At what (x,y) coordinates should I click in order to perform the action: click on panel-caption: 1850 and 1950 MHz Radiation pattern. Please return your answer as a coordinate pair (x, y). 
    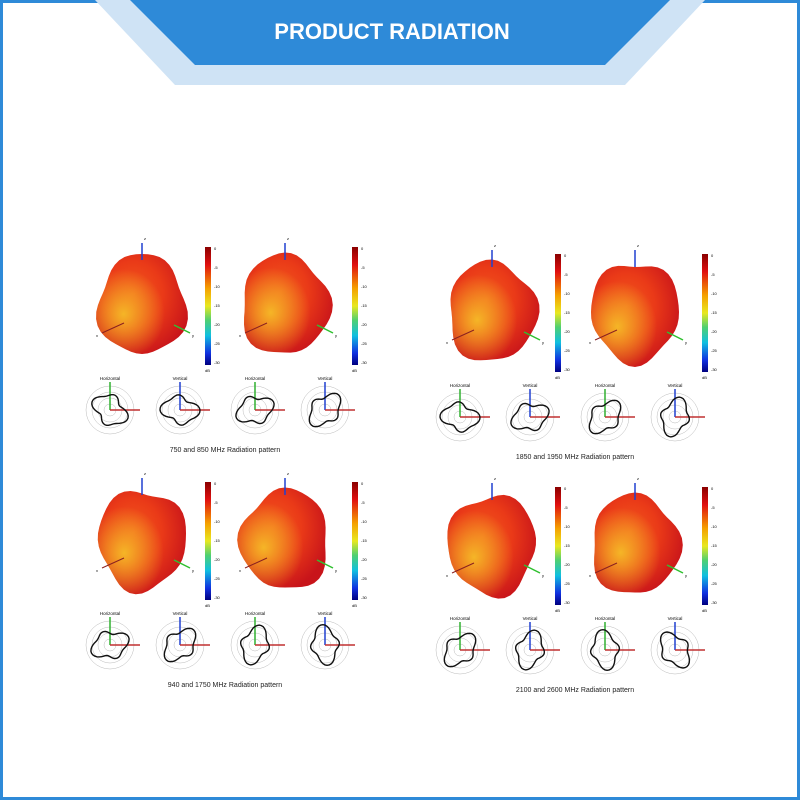
    Looking at the image, I should click on (575, 457).